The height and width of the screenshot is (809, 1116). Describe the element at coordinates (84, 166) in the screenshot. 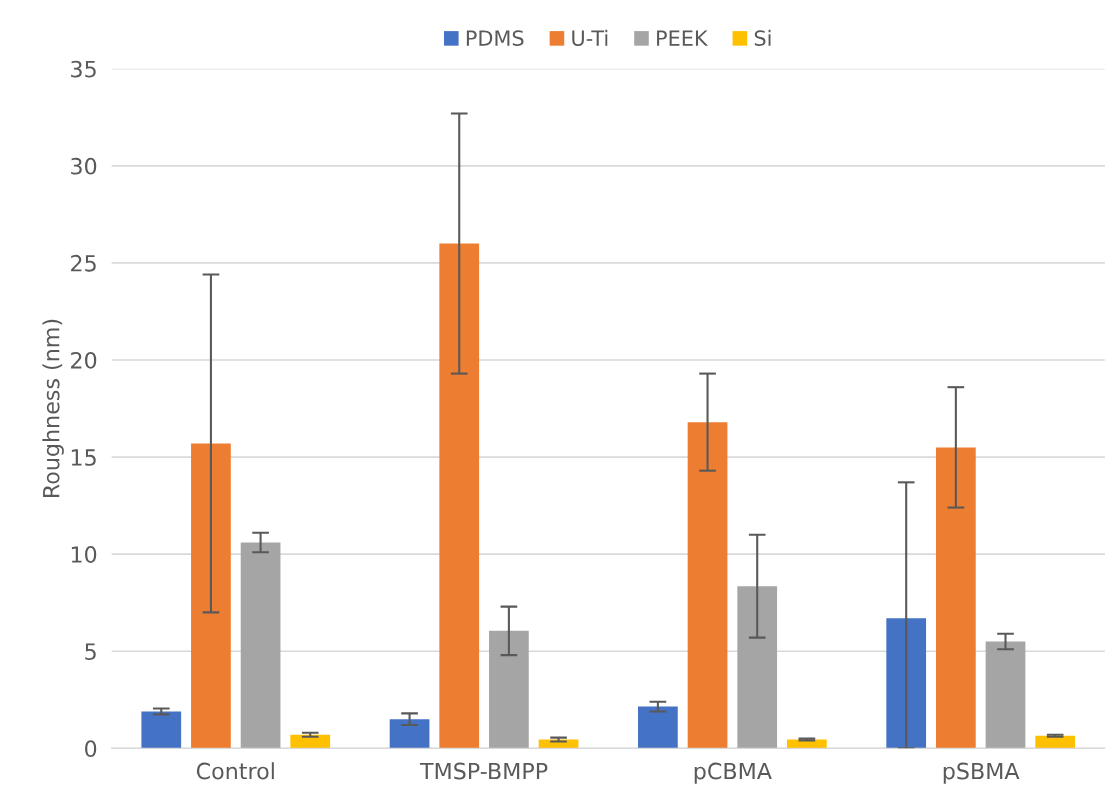

I see `y-tick-label: 30` at that location.